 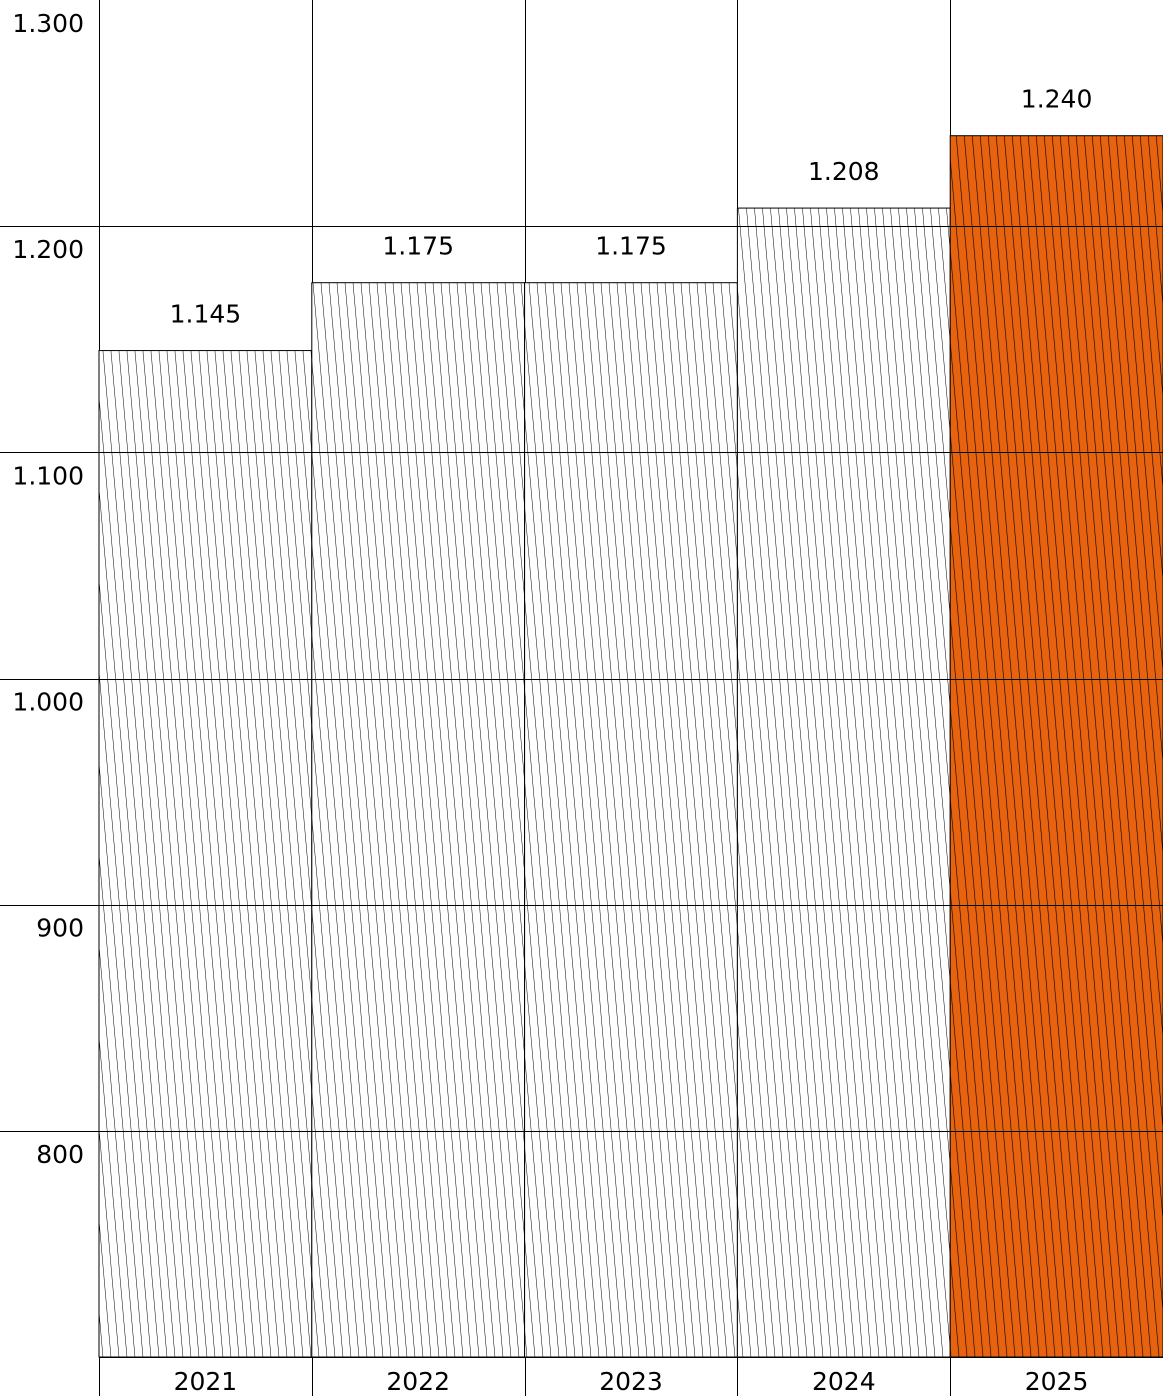 I want to click on y-tick-label: 1.000, so click(x=48, y=702).